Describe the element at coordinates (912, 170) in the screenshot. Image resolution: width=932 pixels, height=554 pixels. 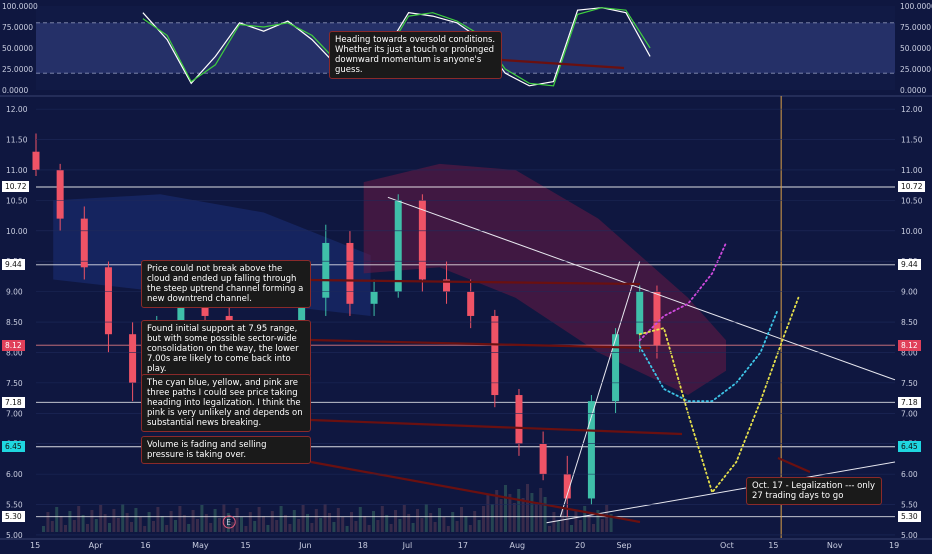
I see `price-tick-right: 11.00` at that location.